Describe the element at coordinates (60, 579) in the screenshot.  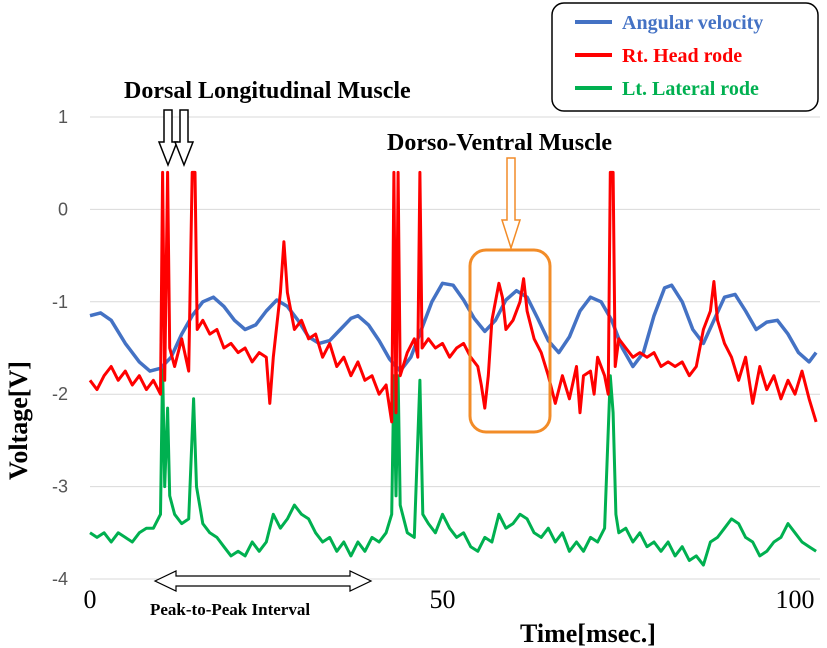
I see `y-tick-label: -4` at that location.